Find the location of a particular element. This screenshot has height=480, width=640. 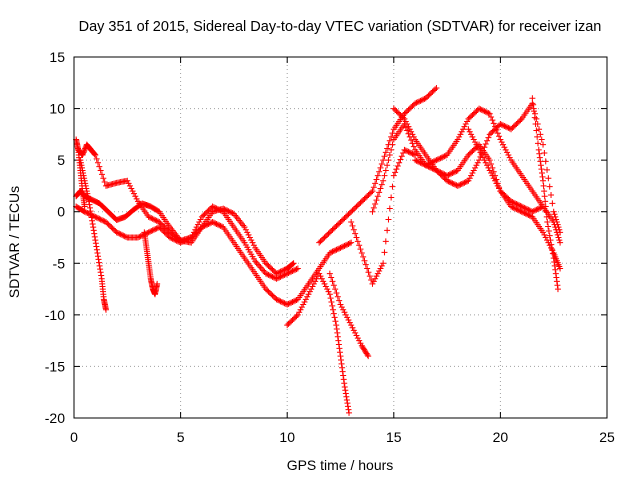

x-tick-label: 0 is located at coordinates (74, 437).